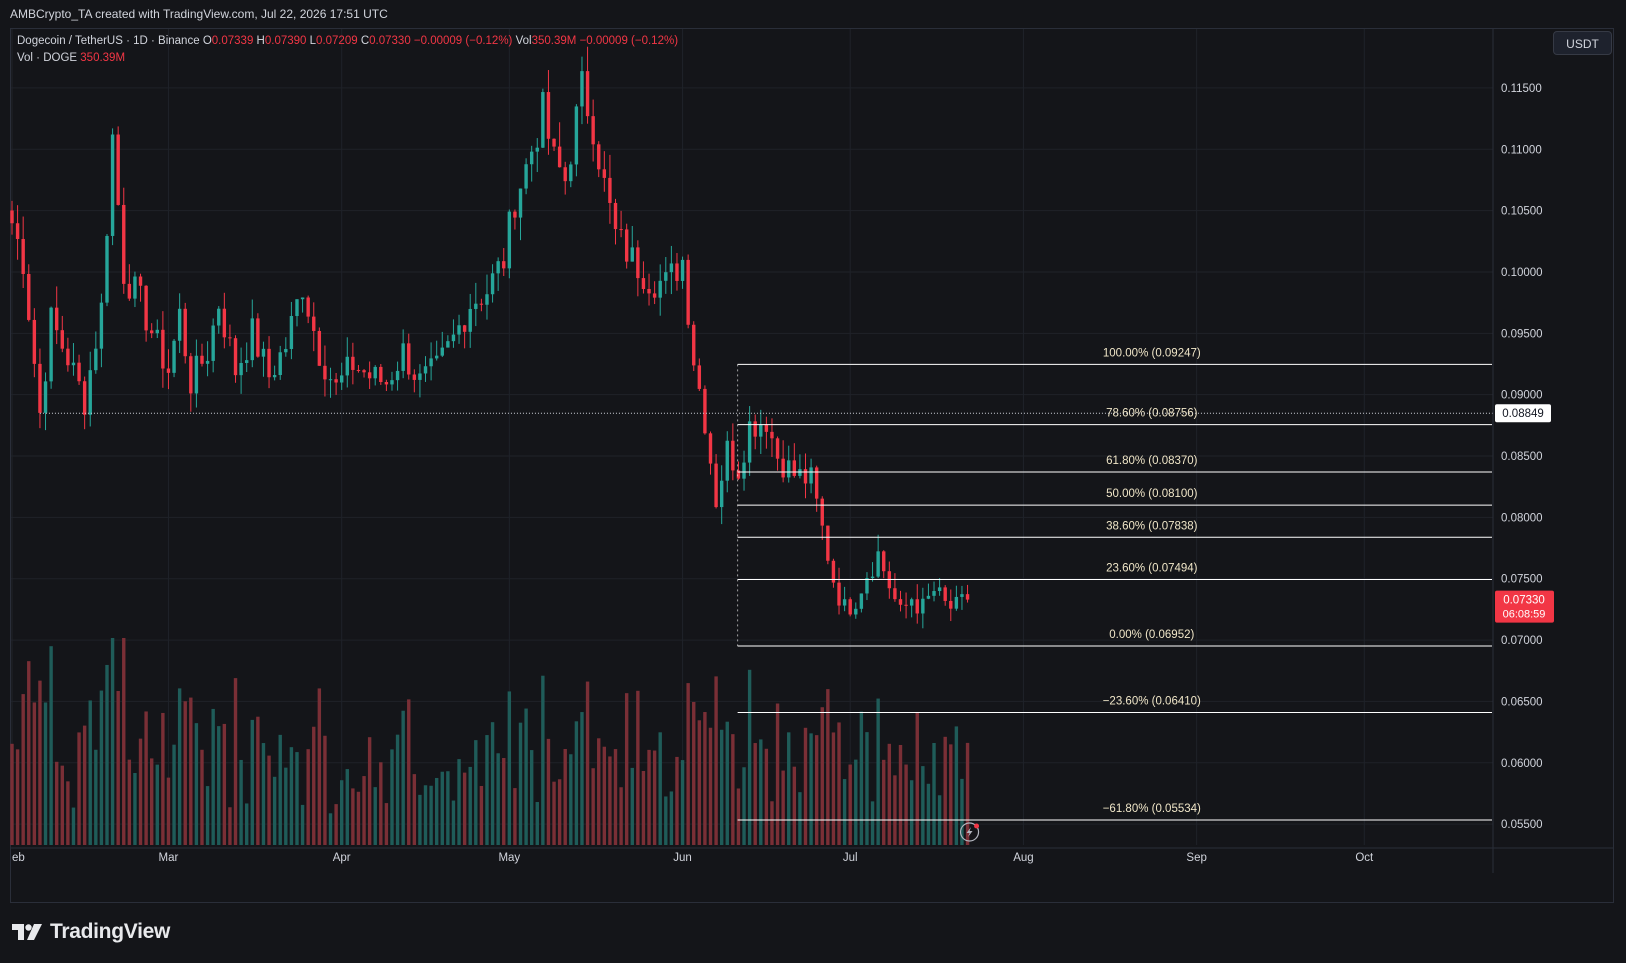  Describe the element at coordinates (682, 858) in the screenshot. I see `x-tick-label: Jun` at that location.